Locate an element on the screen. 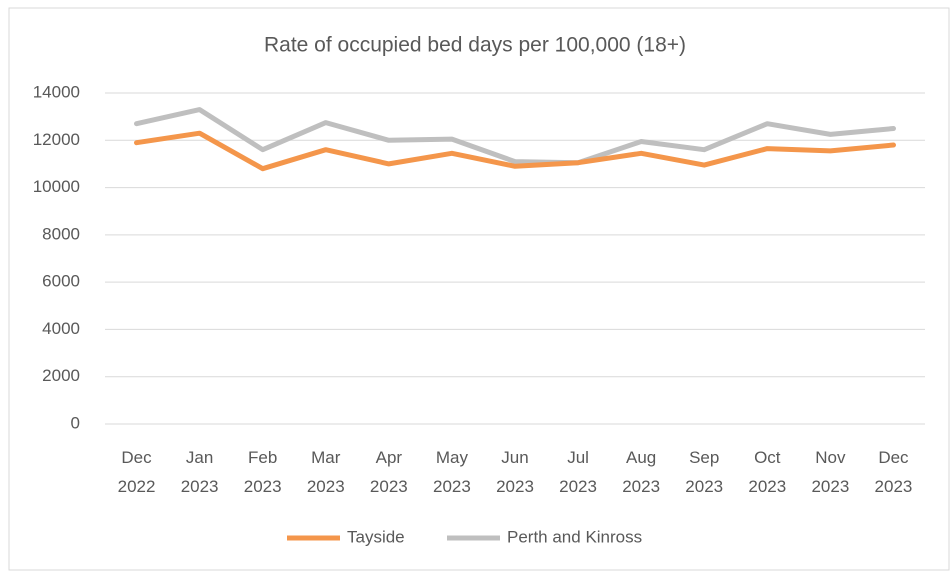  y-tick-label: 6000 is located at coordinates (61, 281).